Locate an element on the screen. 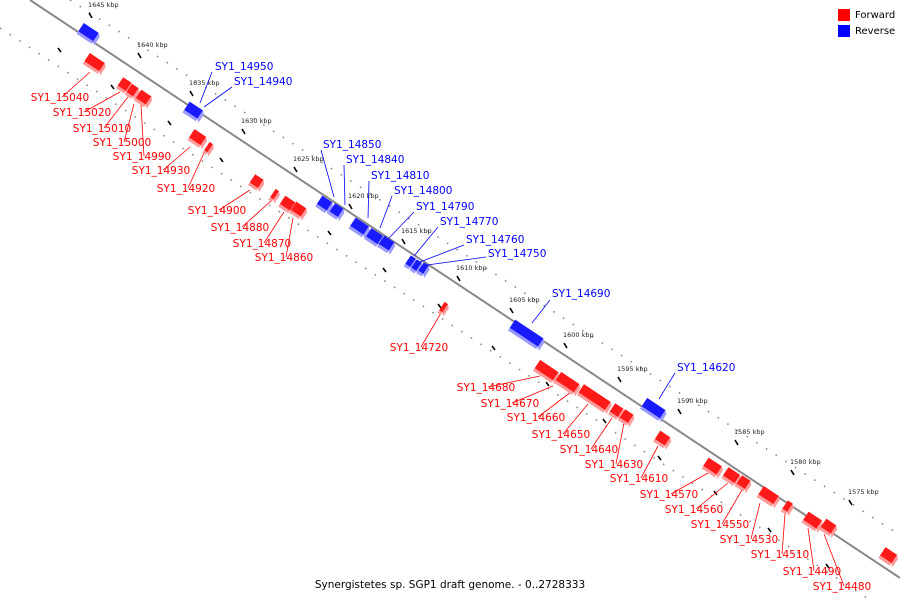 The image size is (900, 600). gene-label: SY1_14720 is located at coordinates (419, 348).